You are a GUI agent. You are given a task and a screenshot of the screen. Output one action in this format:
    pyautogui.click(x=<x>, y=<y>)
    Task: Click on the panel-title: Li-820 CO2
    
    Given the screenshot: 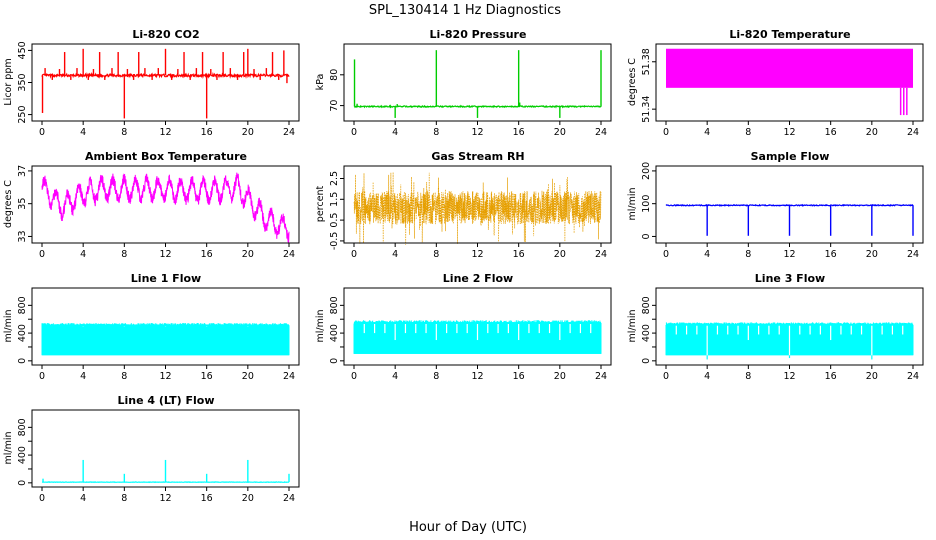 What is the action you would take?
    pyautogui.click(x=165, y=34)
    